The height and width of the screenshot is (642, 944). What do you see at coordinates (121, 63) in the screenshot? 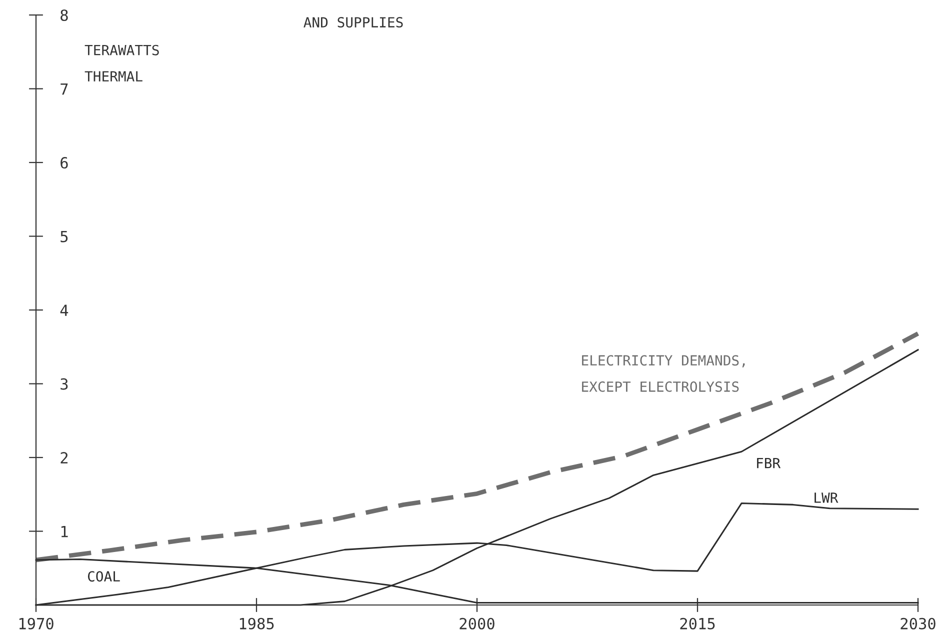
I see `y-axis-title: TERAWATTS THERMAL` at bounding box center [121, 63].